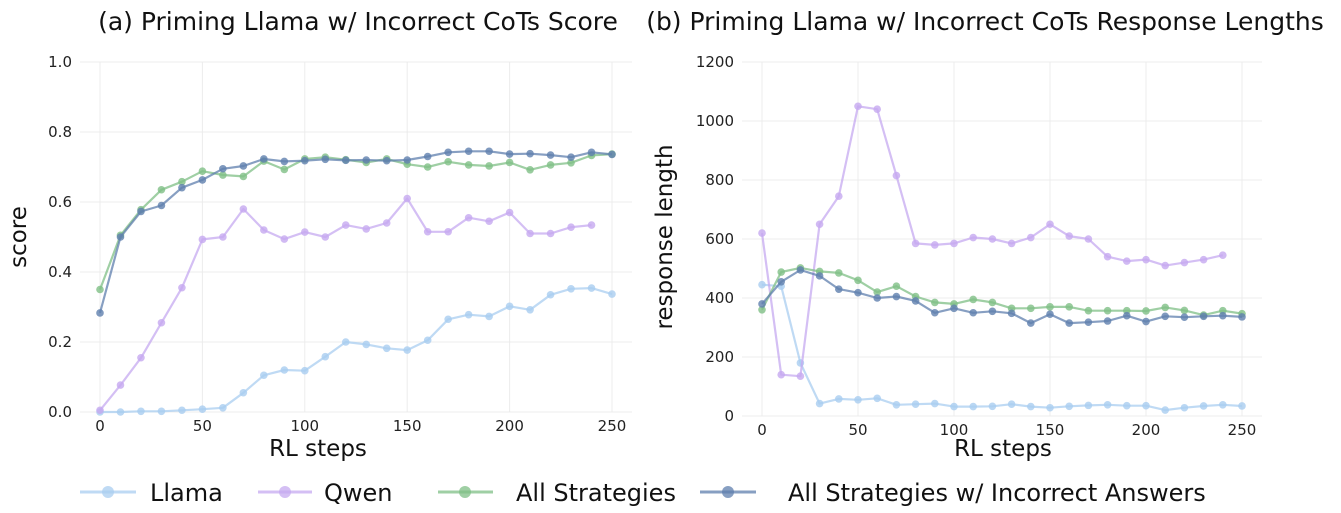 The height and width of the screenshot is (513, 1341). Describe the element at coordinates (729, 416) in the screenshot. I see `y-tick-label: 0` at that location.